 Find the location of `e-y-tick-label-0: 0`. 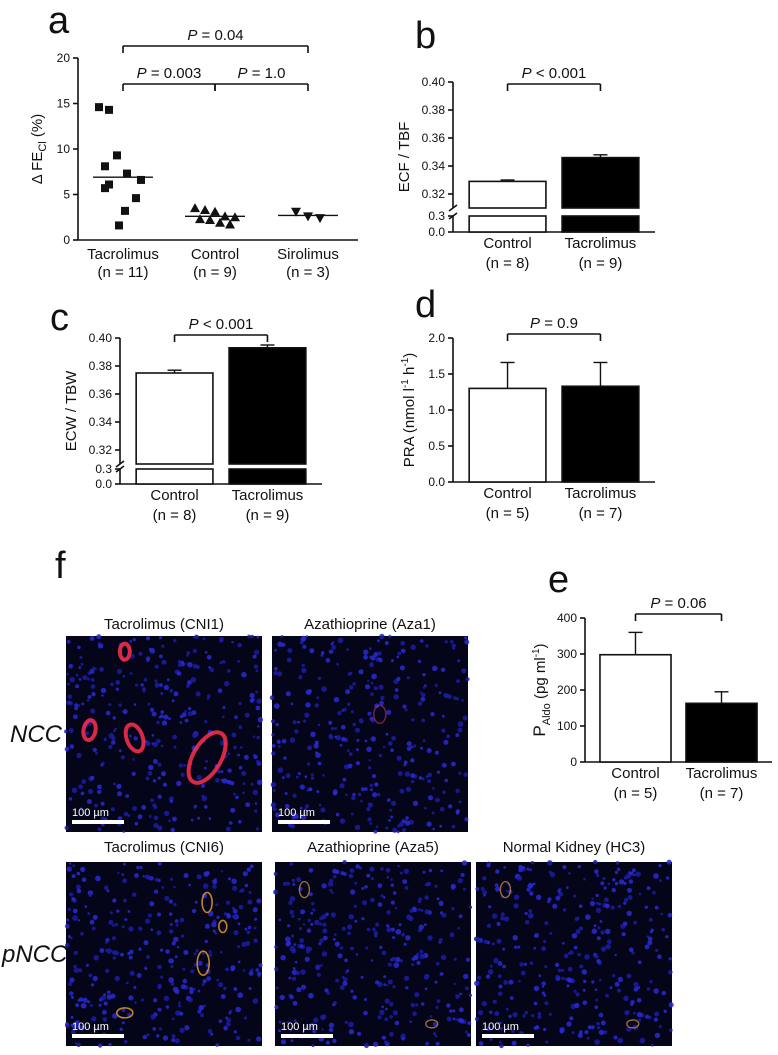

e-y-tick-label-0: 0 is located at coordinates (573, 762).